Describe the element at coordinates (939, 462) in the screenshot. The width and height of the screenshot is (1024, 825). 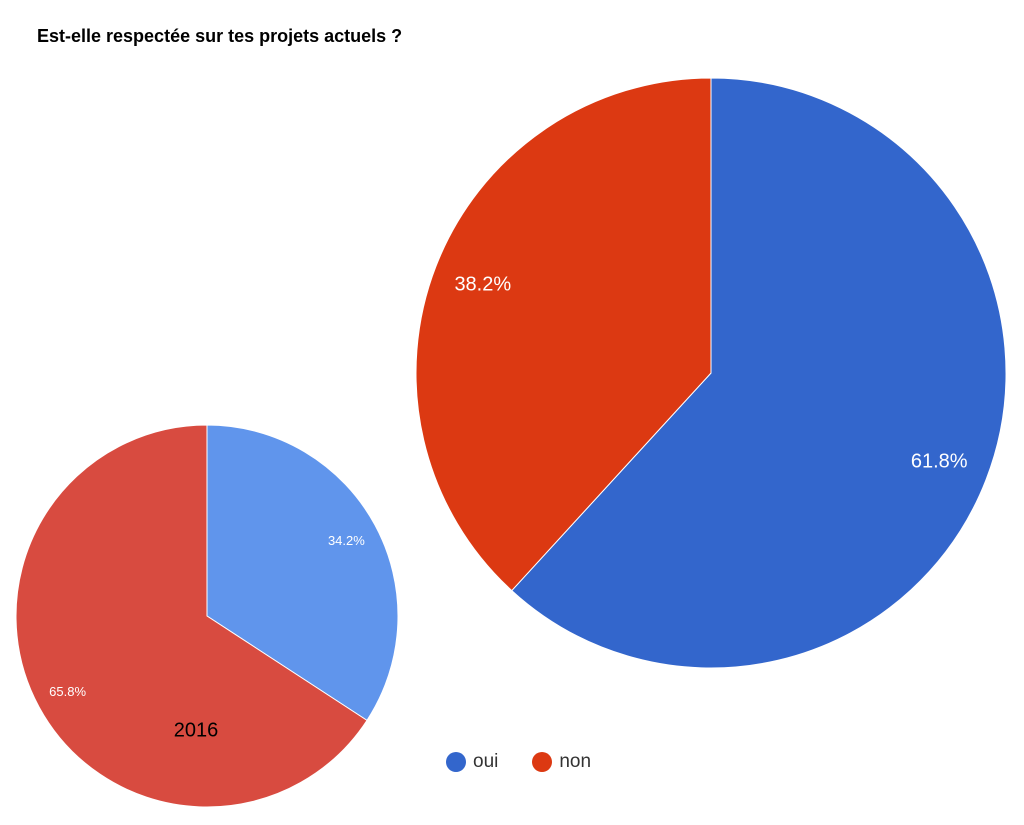
I see `pie-slice-label-oui: 61.8%` at that location.